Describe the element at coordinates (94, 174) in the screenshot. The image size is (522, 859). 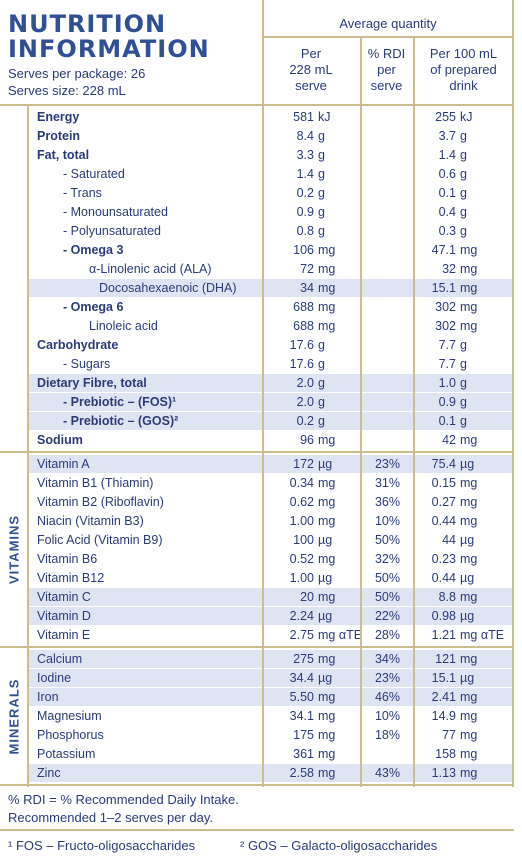
I see `nutrient-name: - Saturated` at that location.